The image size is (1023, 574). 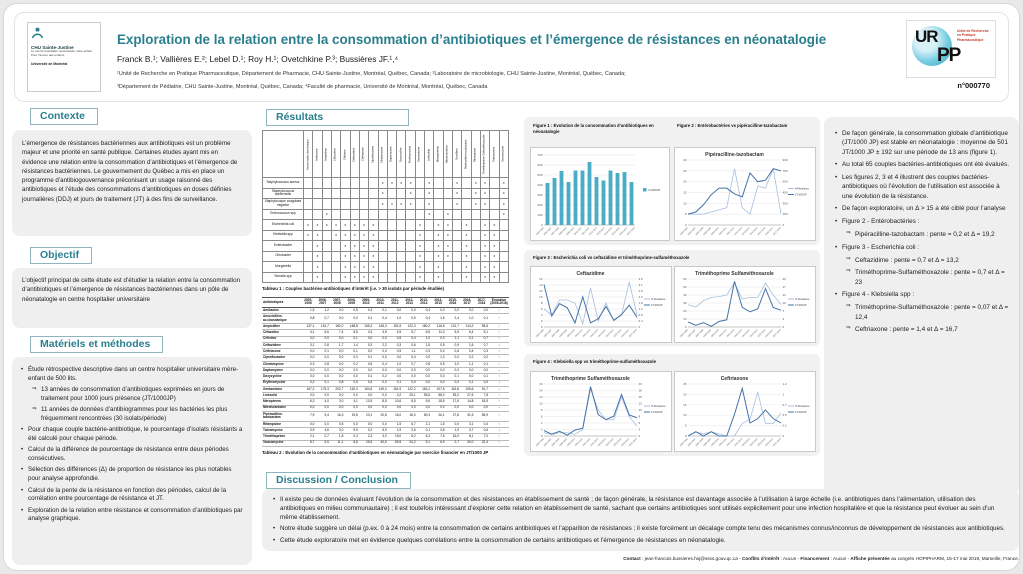 I want to click on svg-text: 1, so click(x=784, y=394).